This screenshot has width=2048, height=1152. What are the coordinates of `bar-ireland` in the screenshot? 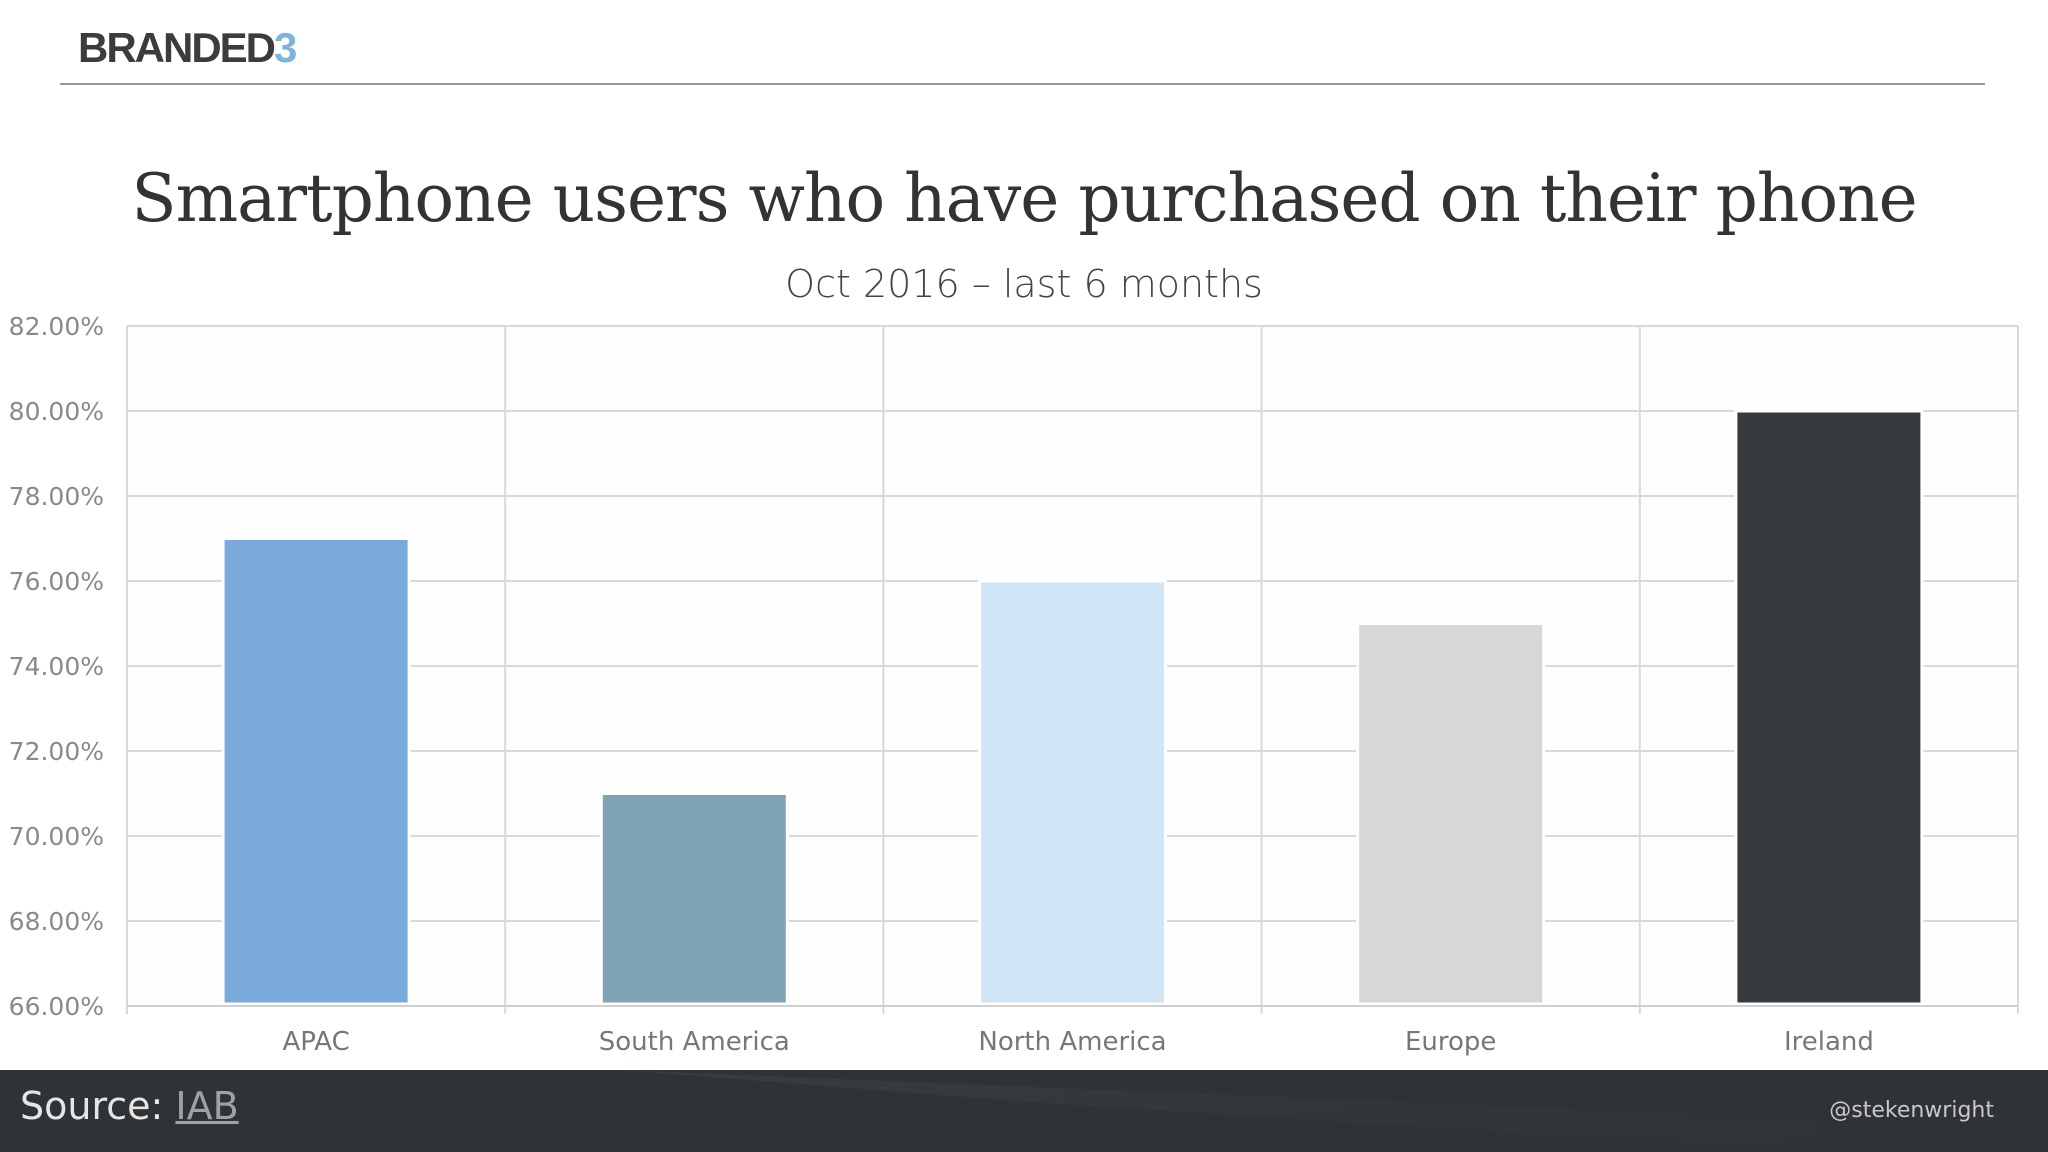 It's located at (1829, 707).